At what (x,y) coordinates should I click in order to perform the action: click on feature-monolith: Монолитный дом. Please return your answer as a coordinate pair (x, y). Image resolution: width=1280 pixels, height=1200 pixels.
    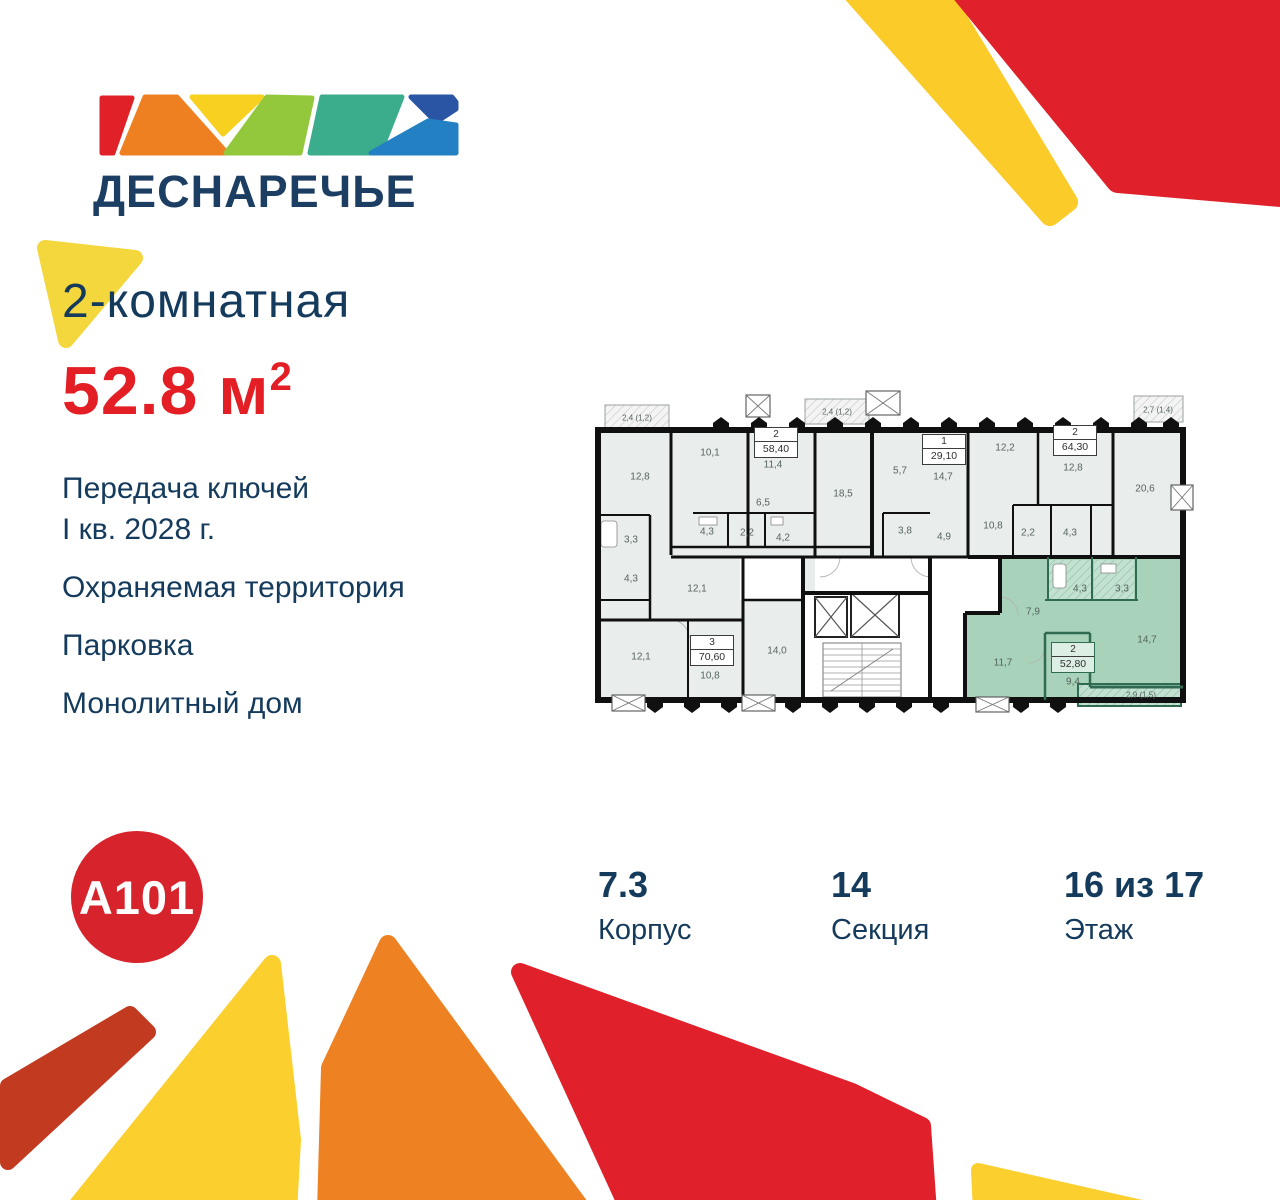
    Looking at the image, I should click on (182, 703).